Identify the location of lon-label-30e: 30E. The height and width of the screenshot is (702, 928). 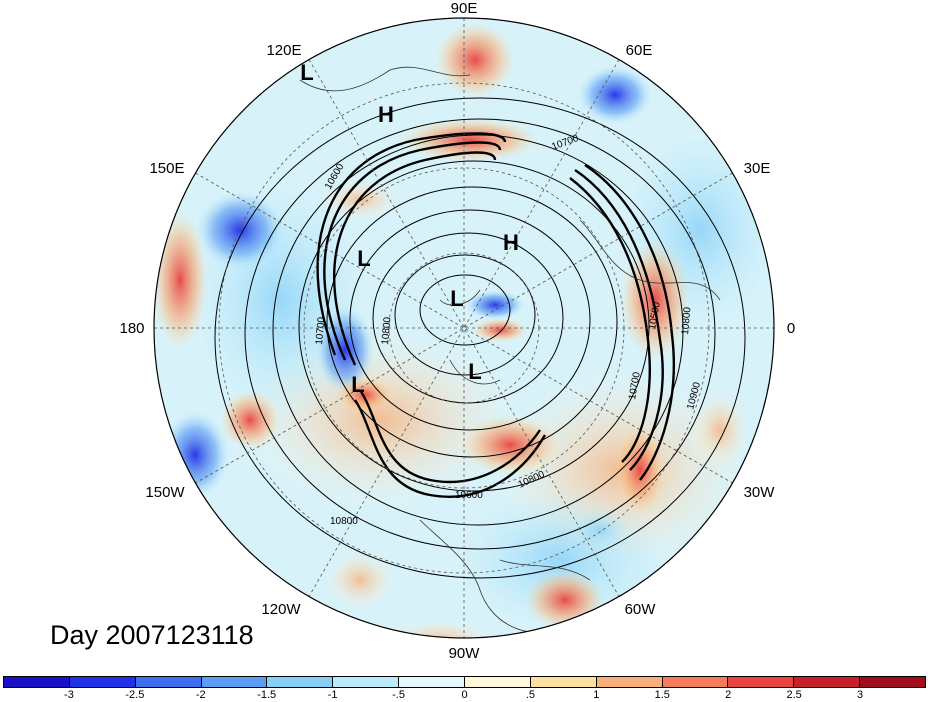
(757, 168).